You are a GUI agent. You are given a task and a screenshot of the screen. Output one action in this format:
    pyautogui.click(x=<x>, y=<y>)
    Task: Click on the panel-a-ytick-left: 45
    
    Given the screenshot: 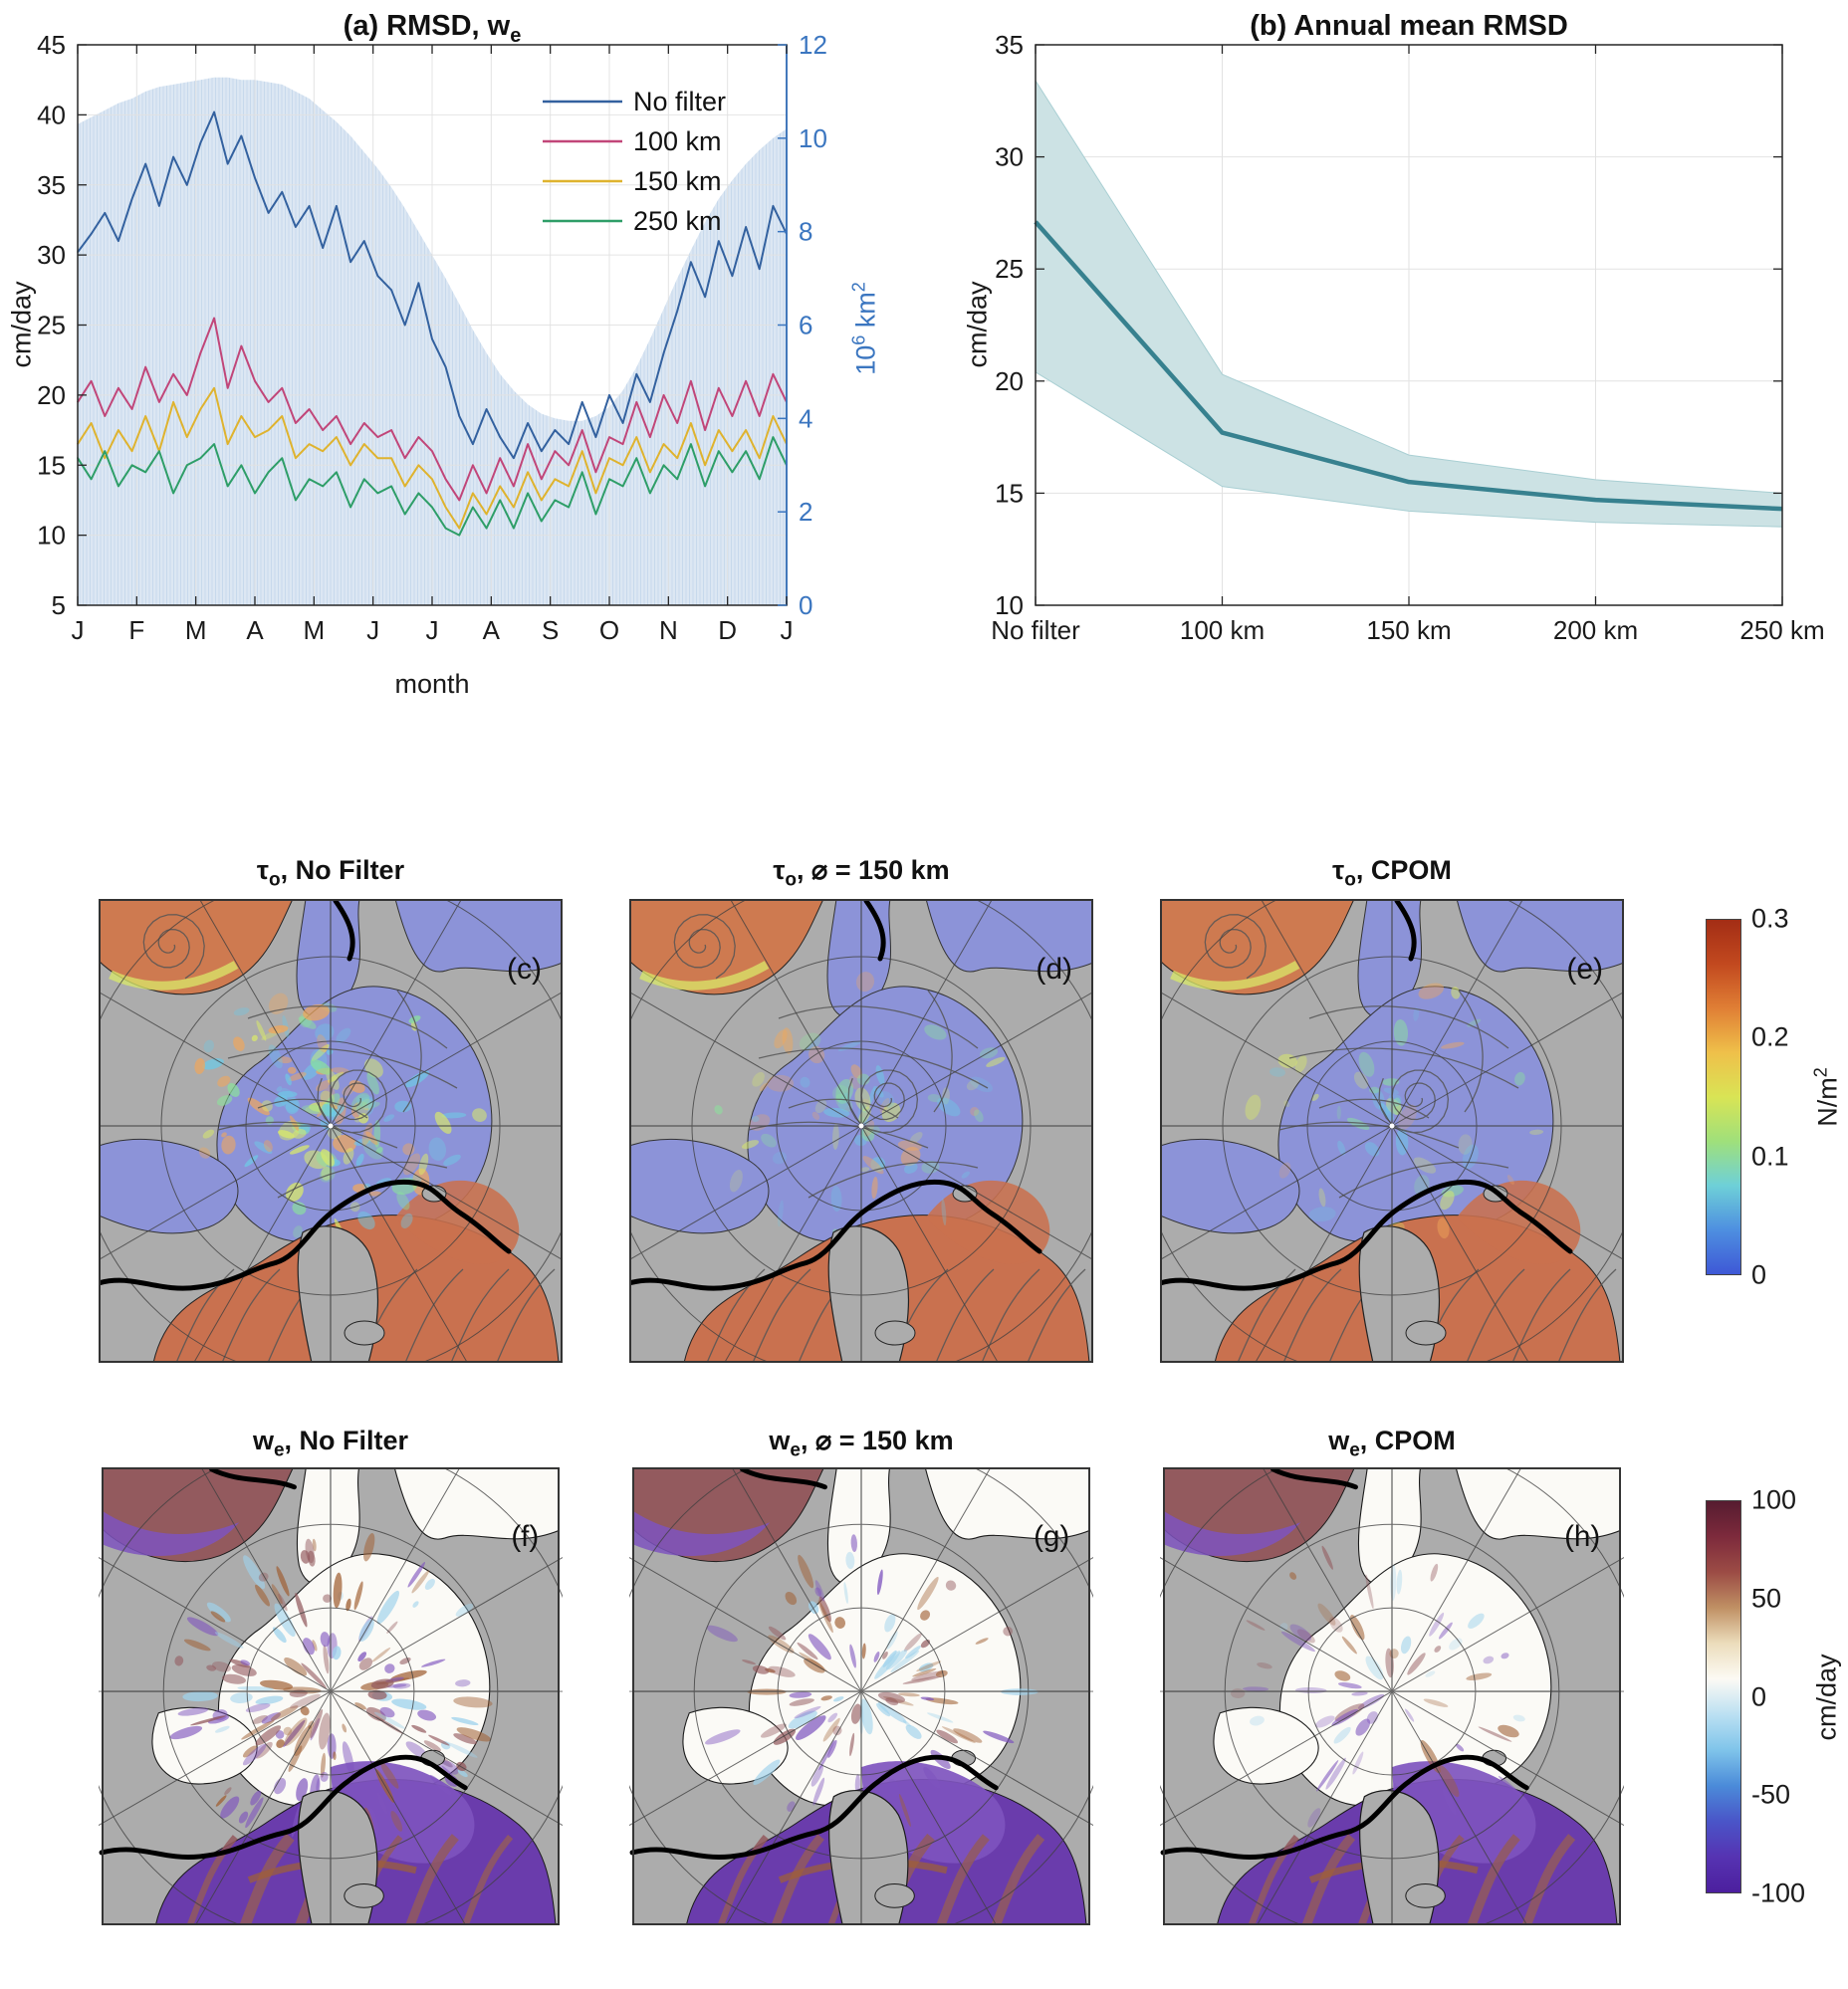 What is the action you would take?
    pyautogui.click(x=51, y=45)
    